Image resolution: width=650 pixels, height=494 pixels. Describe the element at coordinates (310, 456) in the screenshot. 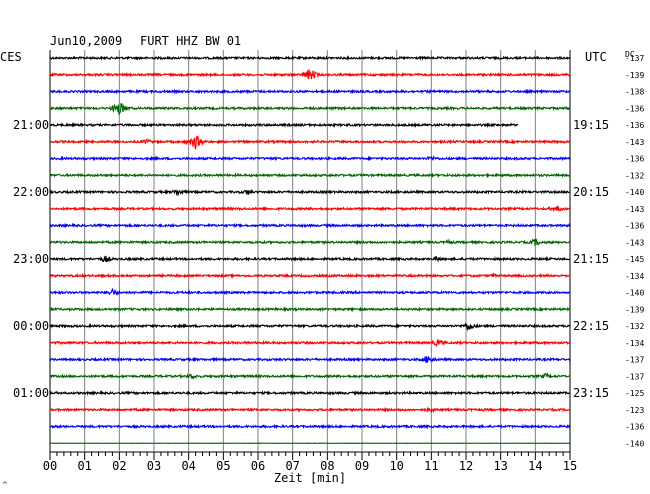

I see `x-axis-ticks` at that location.